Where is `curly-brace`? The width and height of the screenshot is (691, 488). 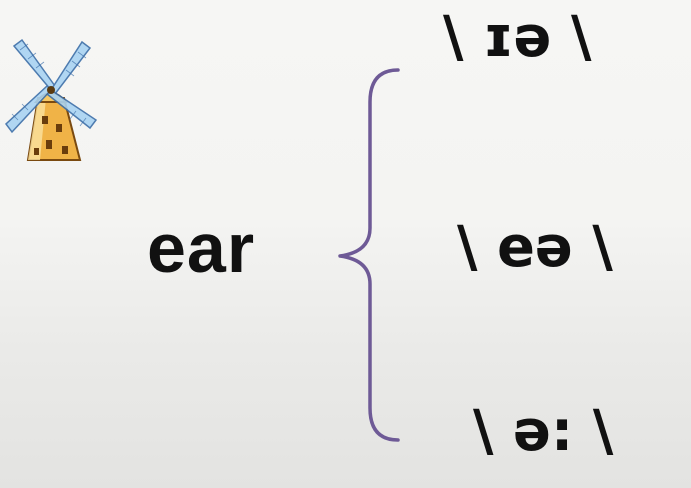
curly-brace is located at coordinates (369, 255).